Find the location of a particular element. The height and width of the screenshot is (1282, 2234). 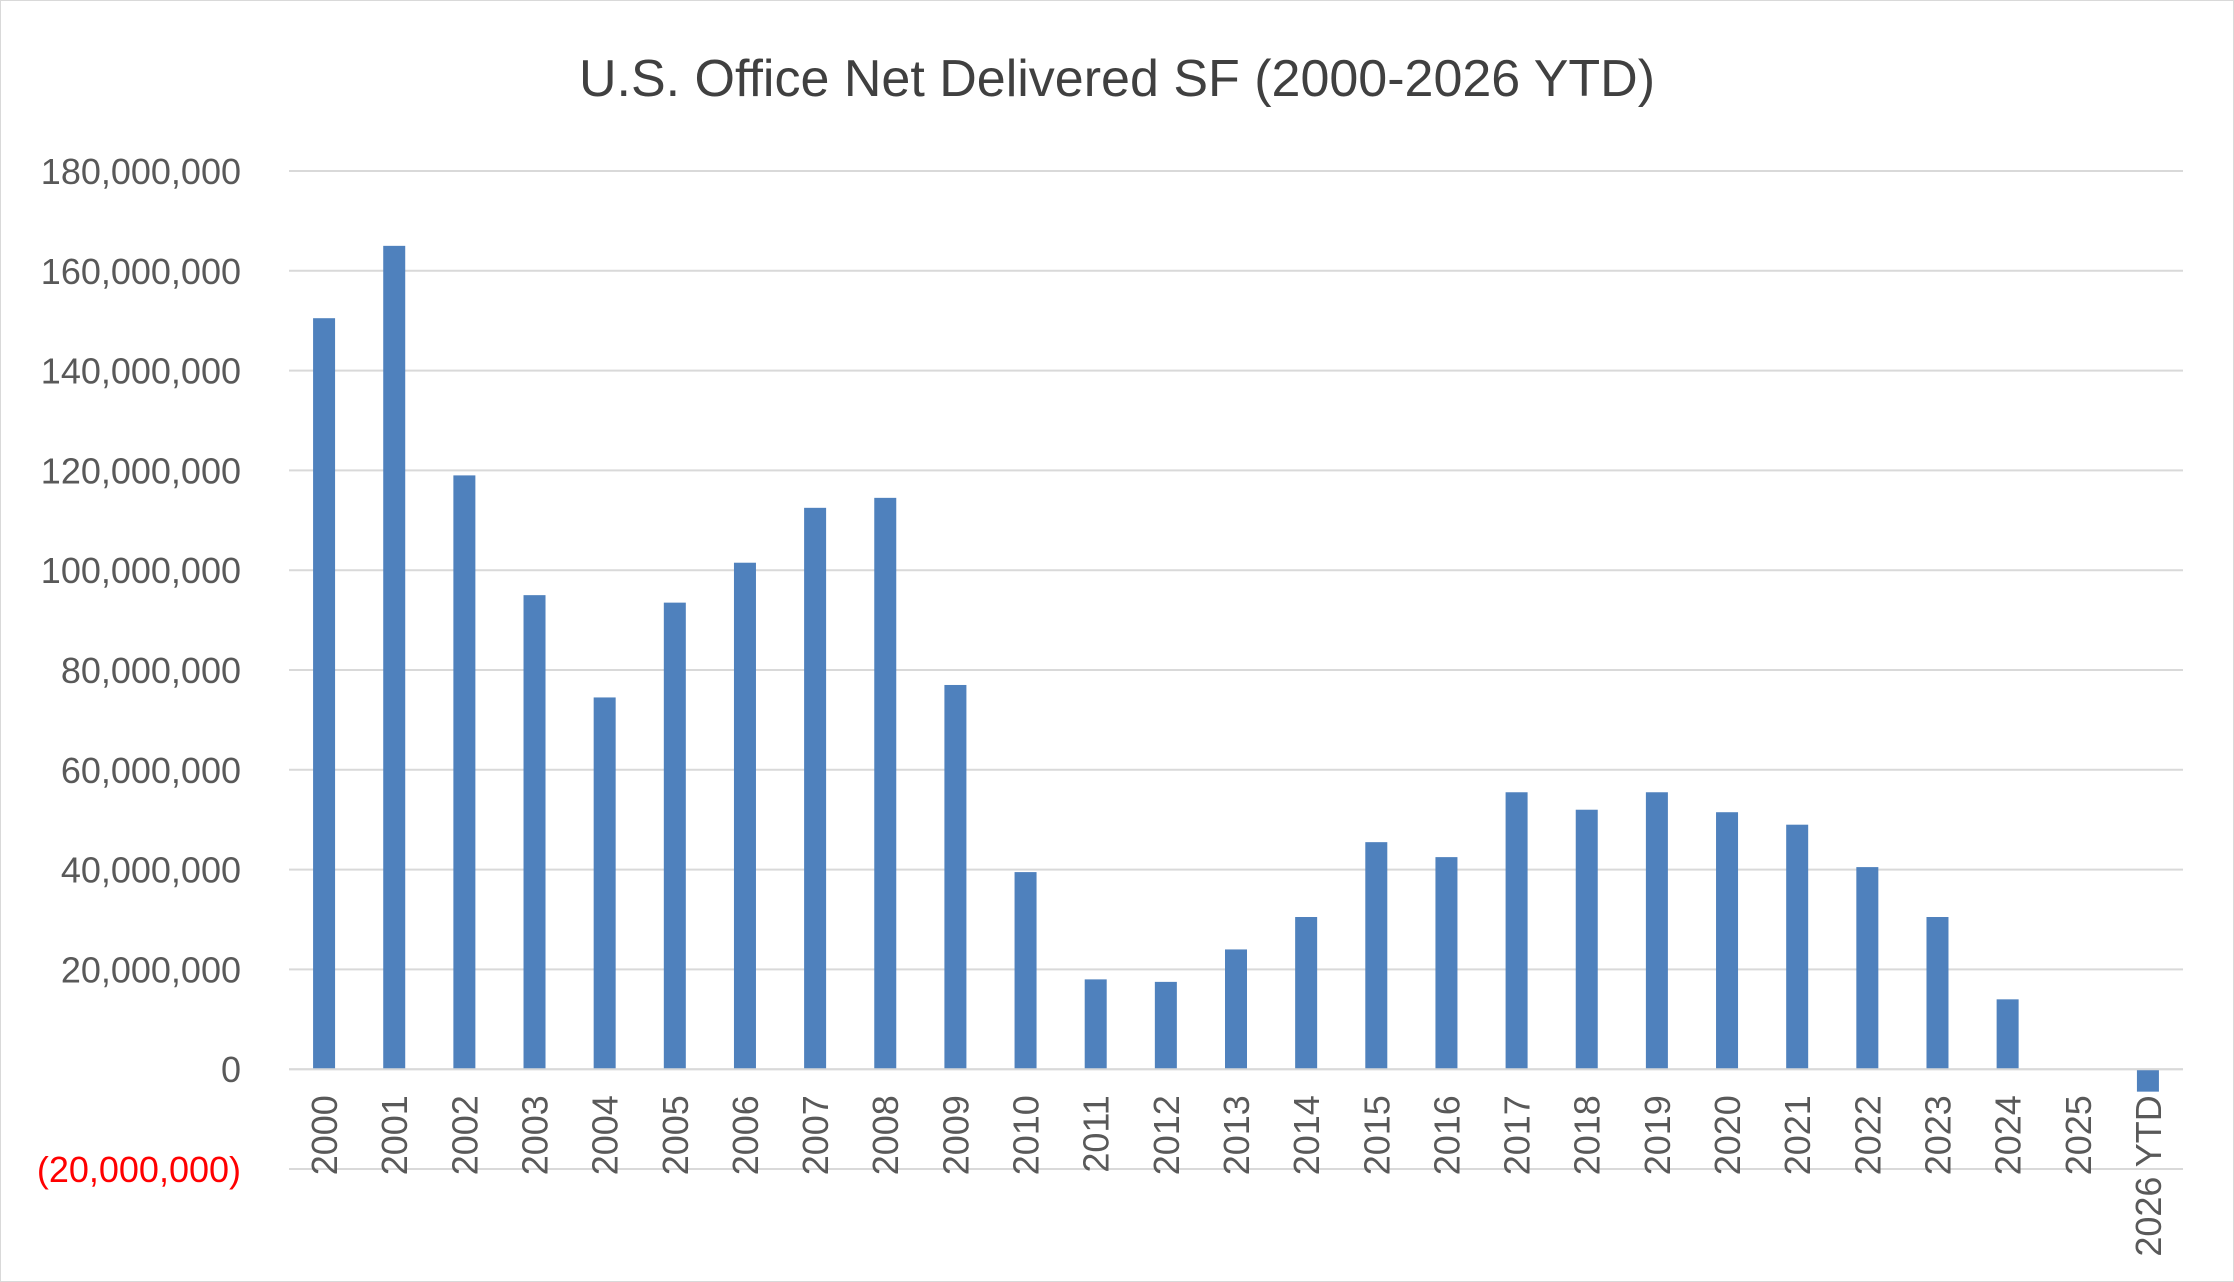

x-tick-label: 2017 is located at coordinates (1517, 1135).